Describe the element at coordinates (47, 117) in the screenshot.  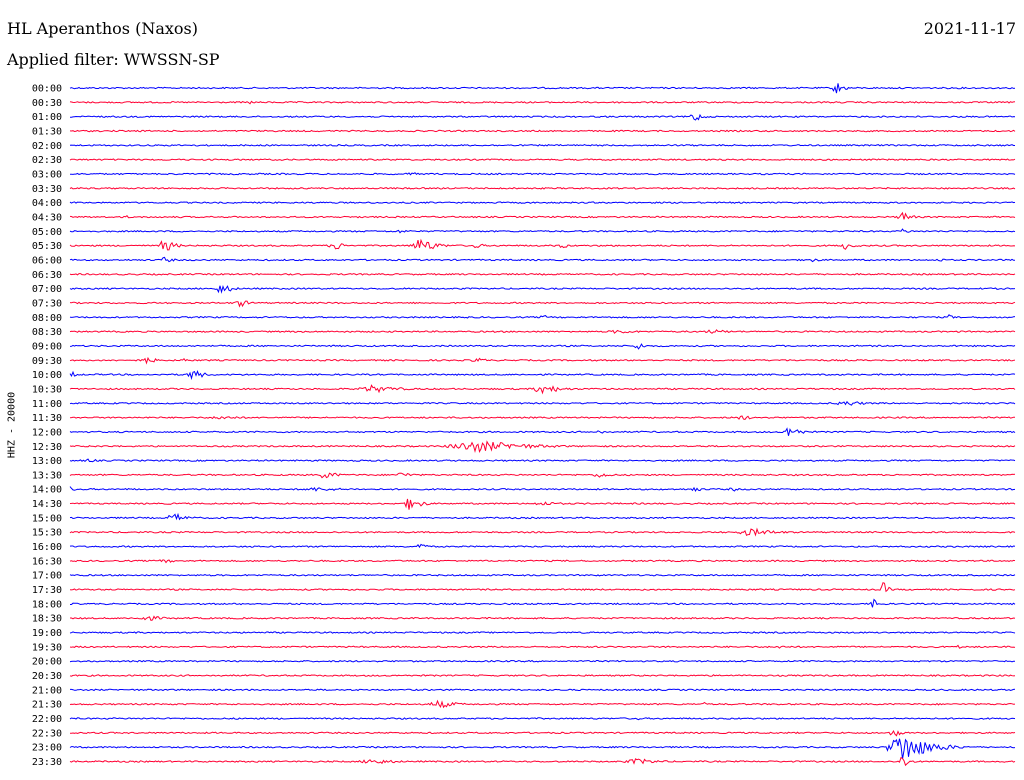
I see `time-tick-label: 01:00` at that location.